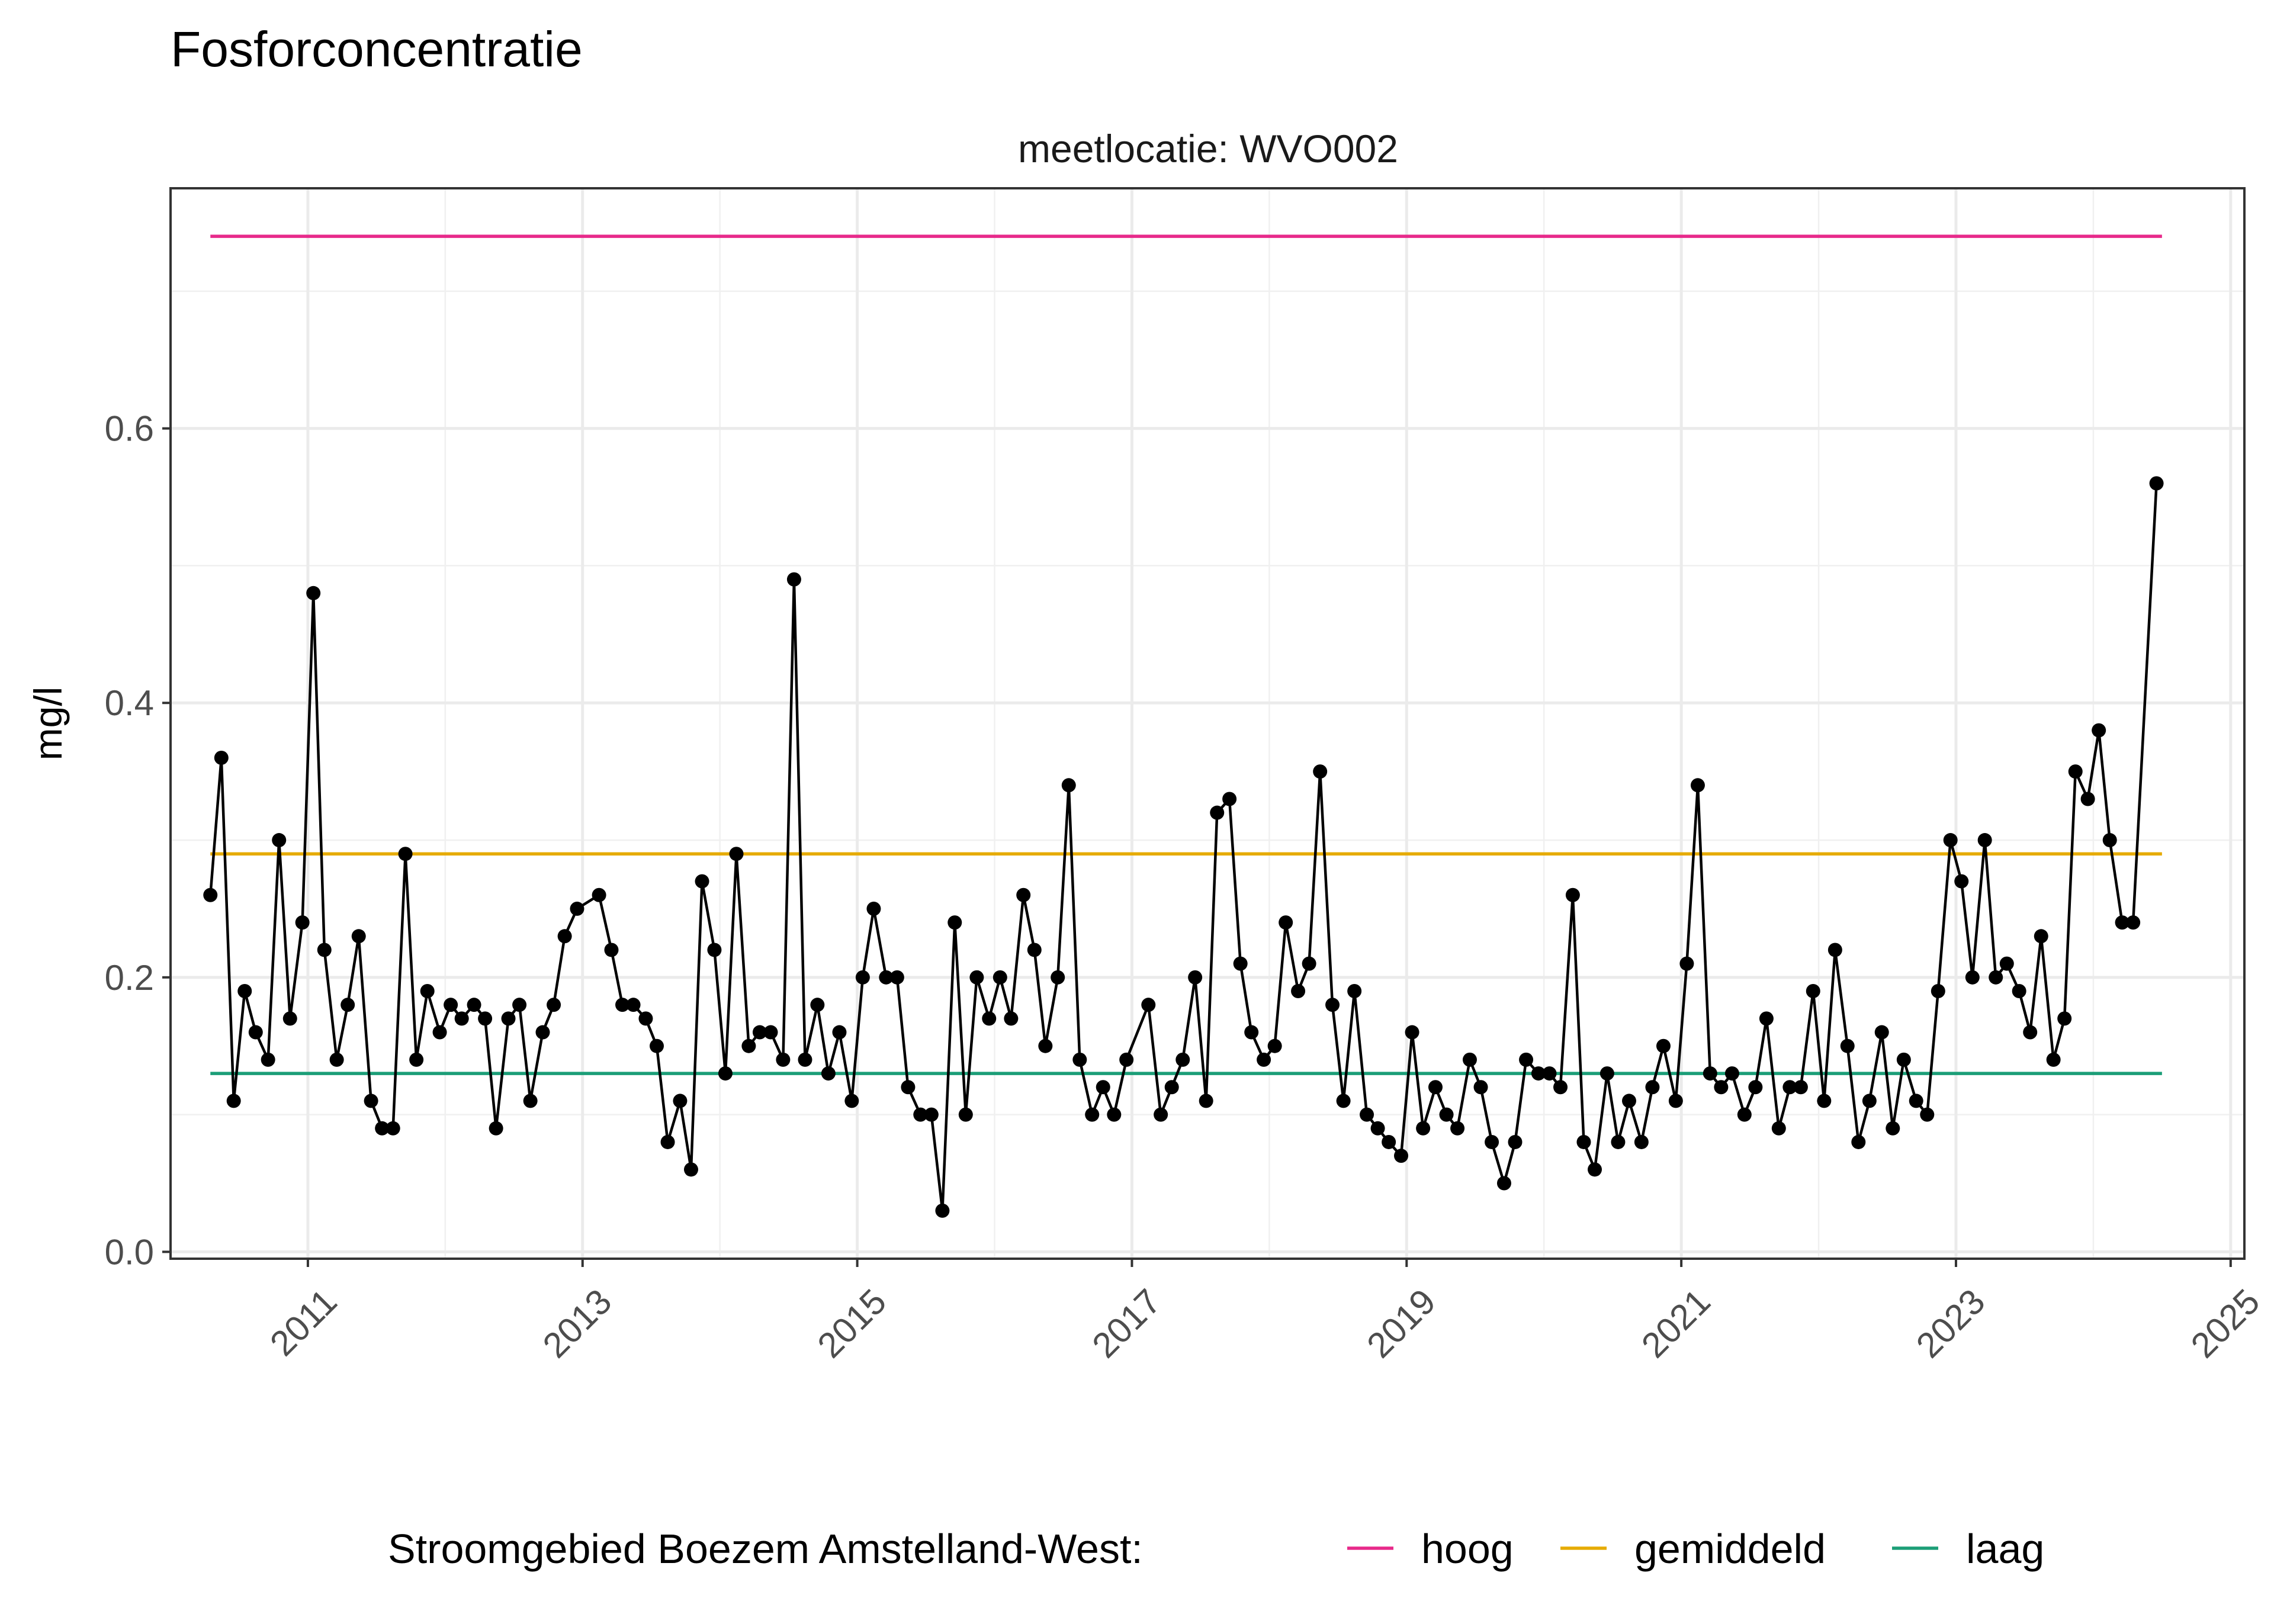 This screenshot has width=2274, height=1624. Describe the element at coordinates (1208, 149) in the screenshot. I see `facet-label: meetlocatie: WVO002` at that location.